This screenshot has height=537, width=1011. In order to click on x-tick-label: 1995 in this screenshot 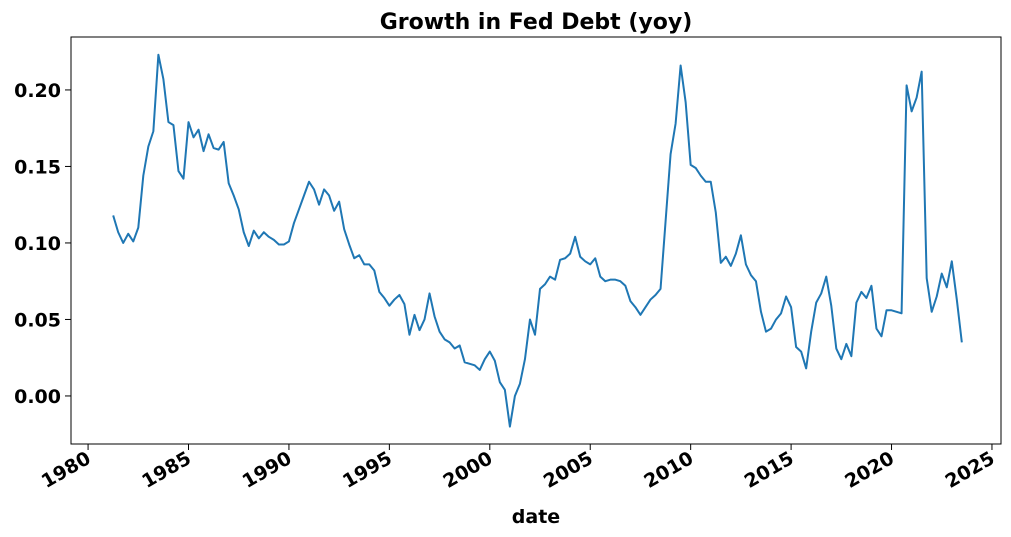, I will do `click(367, 469)`.